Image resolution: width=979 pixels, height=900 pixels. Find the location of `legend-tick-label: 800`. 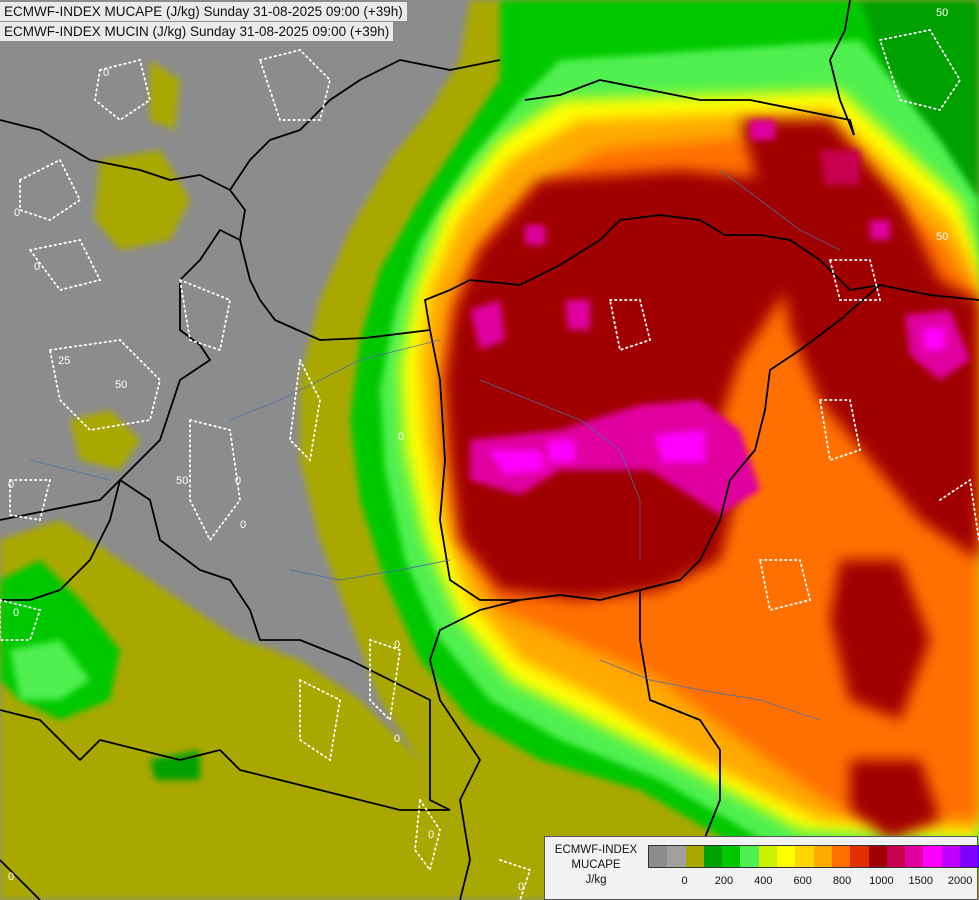

legend-tick-label: 800 is located at coordinates (842, 881).